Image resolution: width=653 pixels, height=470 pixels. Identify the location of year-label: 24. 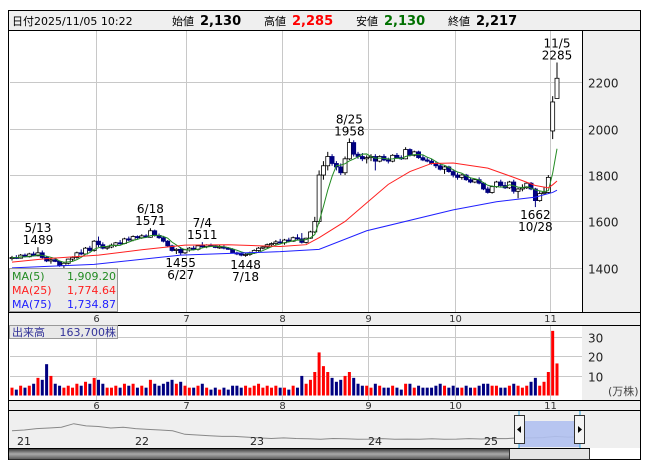
(375, 441).